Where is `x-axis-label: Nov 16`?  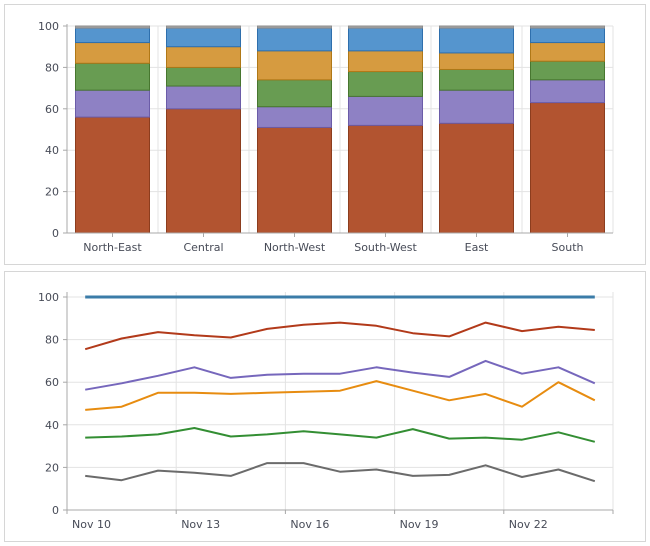
x-axis-label: Nov 16 is located at coordinates (309, 524).